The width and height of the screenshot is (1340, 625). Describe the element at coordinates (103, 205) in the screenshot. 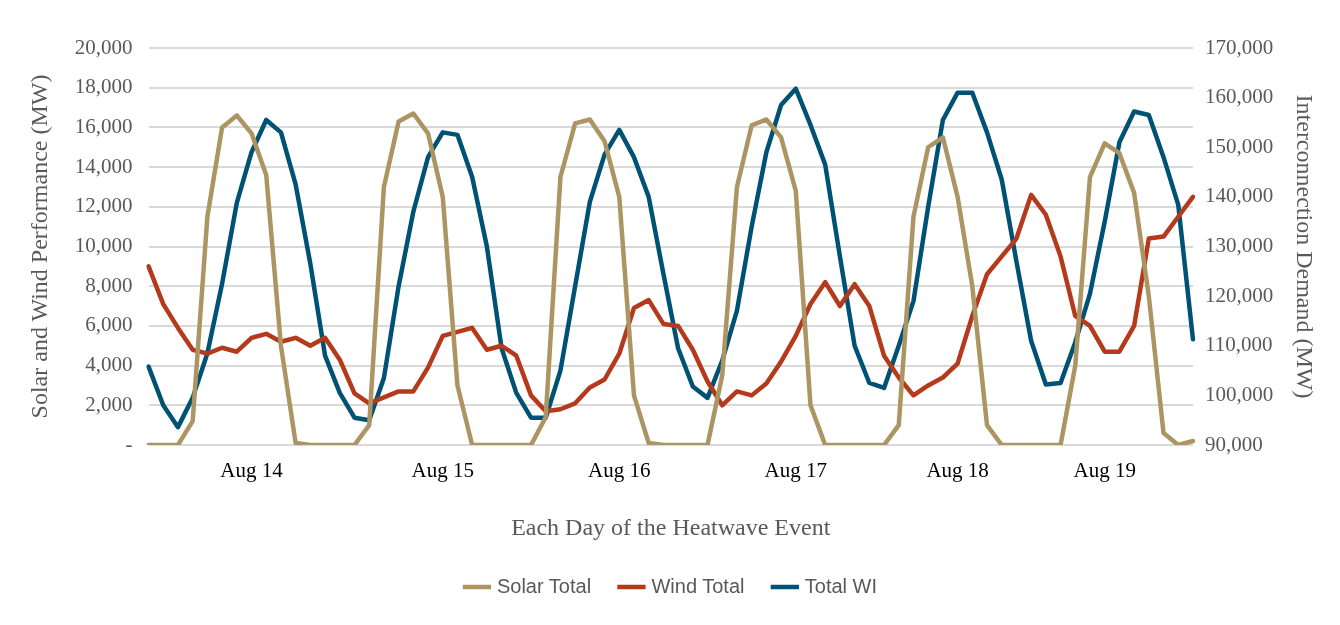

I see `y-tick-label: 12,000` at that location.